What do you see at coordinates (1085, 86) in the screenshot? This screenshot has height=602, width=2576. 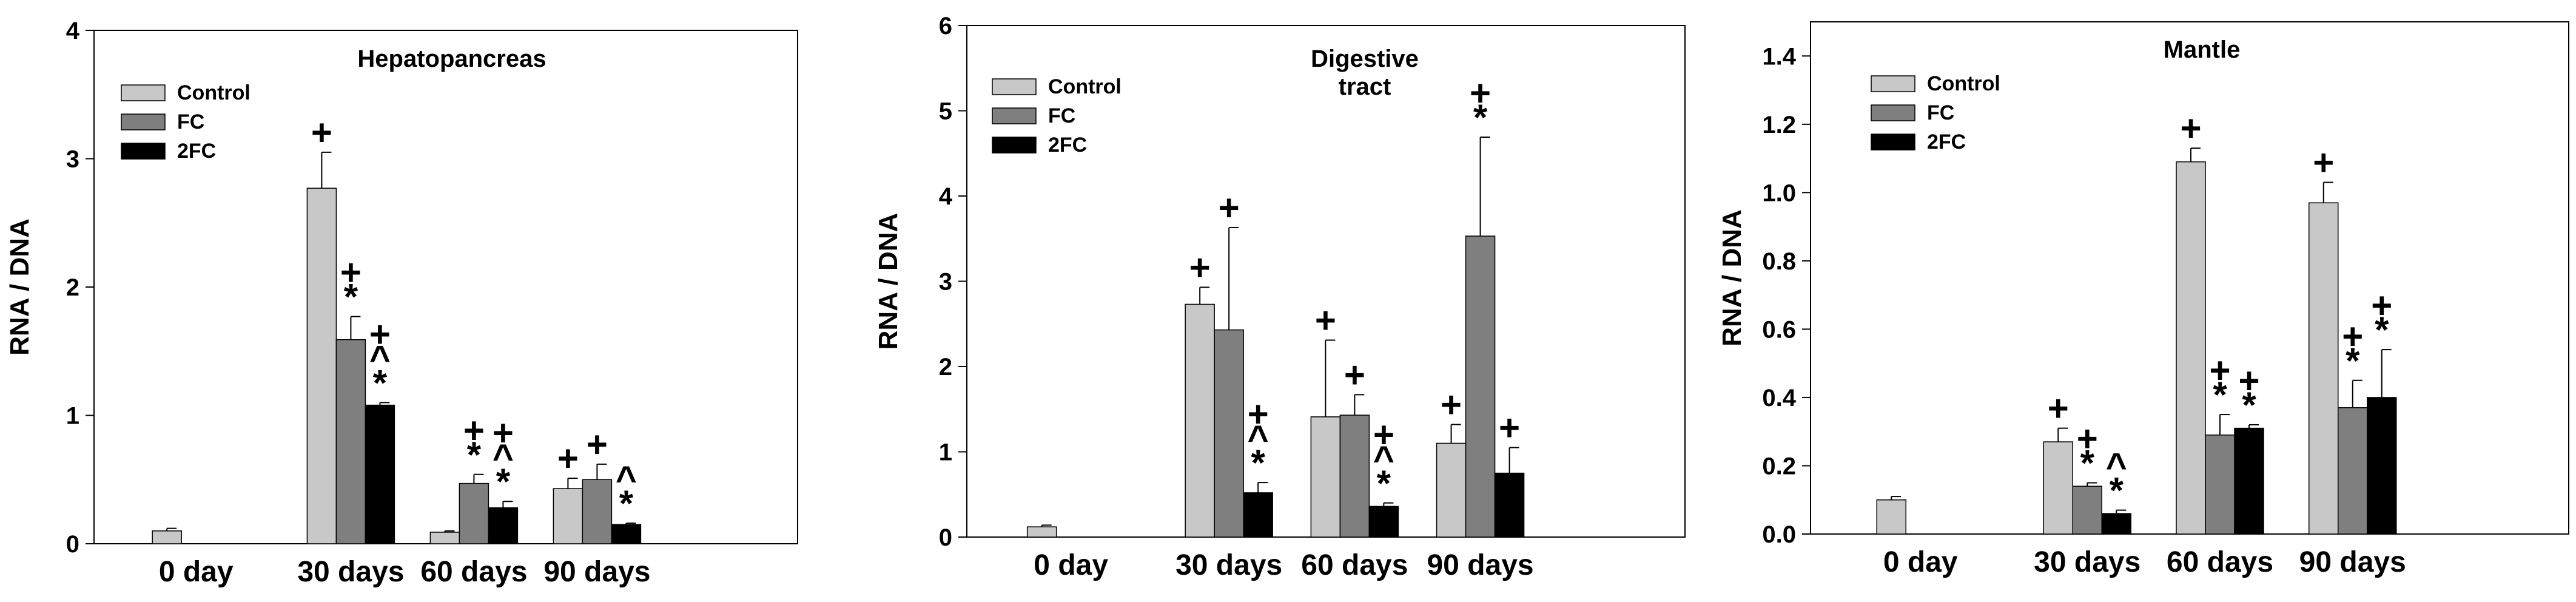 I see `chart-2-legend-label-control: Control` at bounding box center [1085, 86].